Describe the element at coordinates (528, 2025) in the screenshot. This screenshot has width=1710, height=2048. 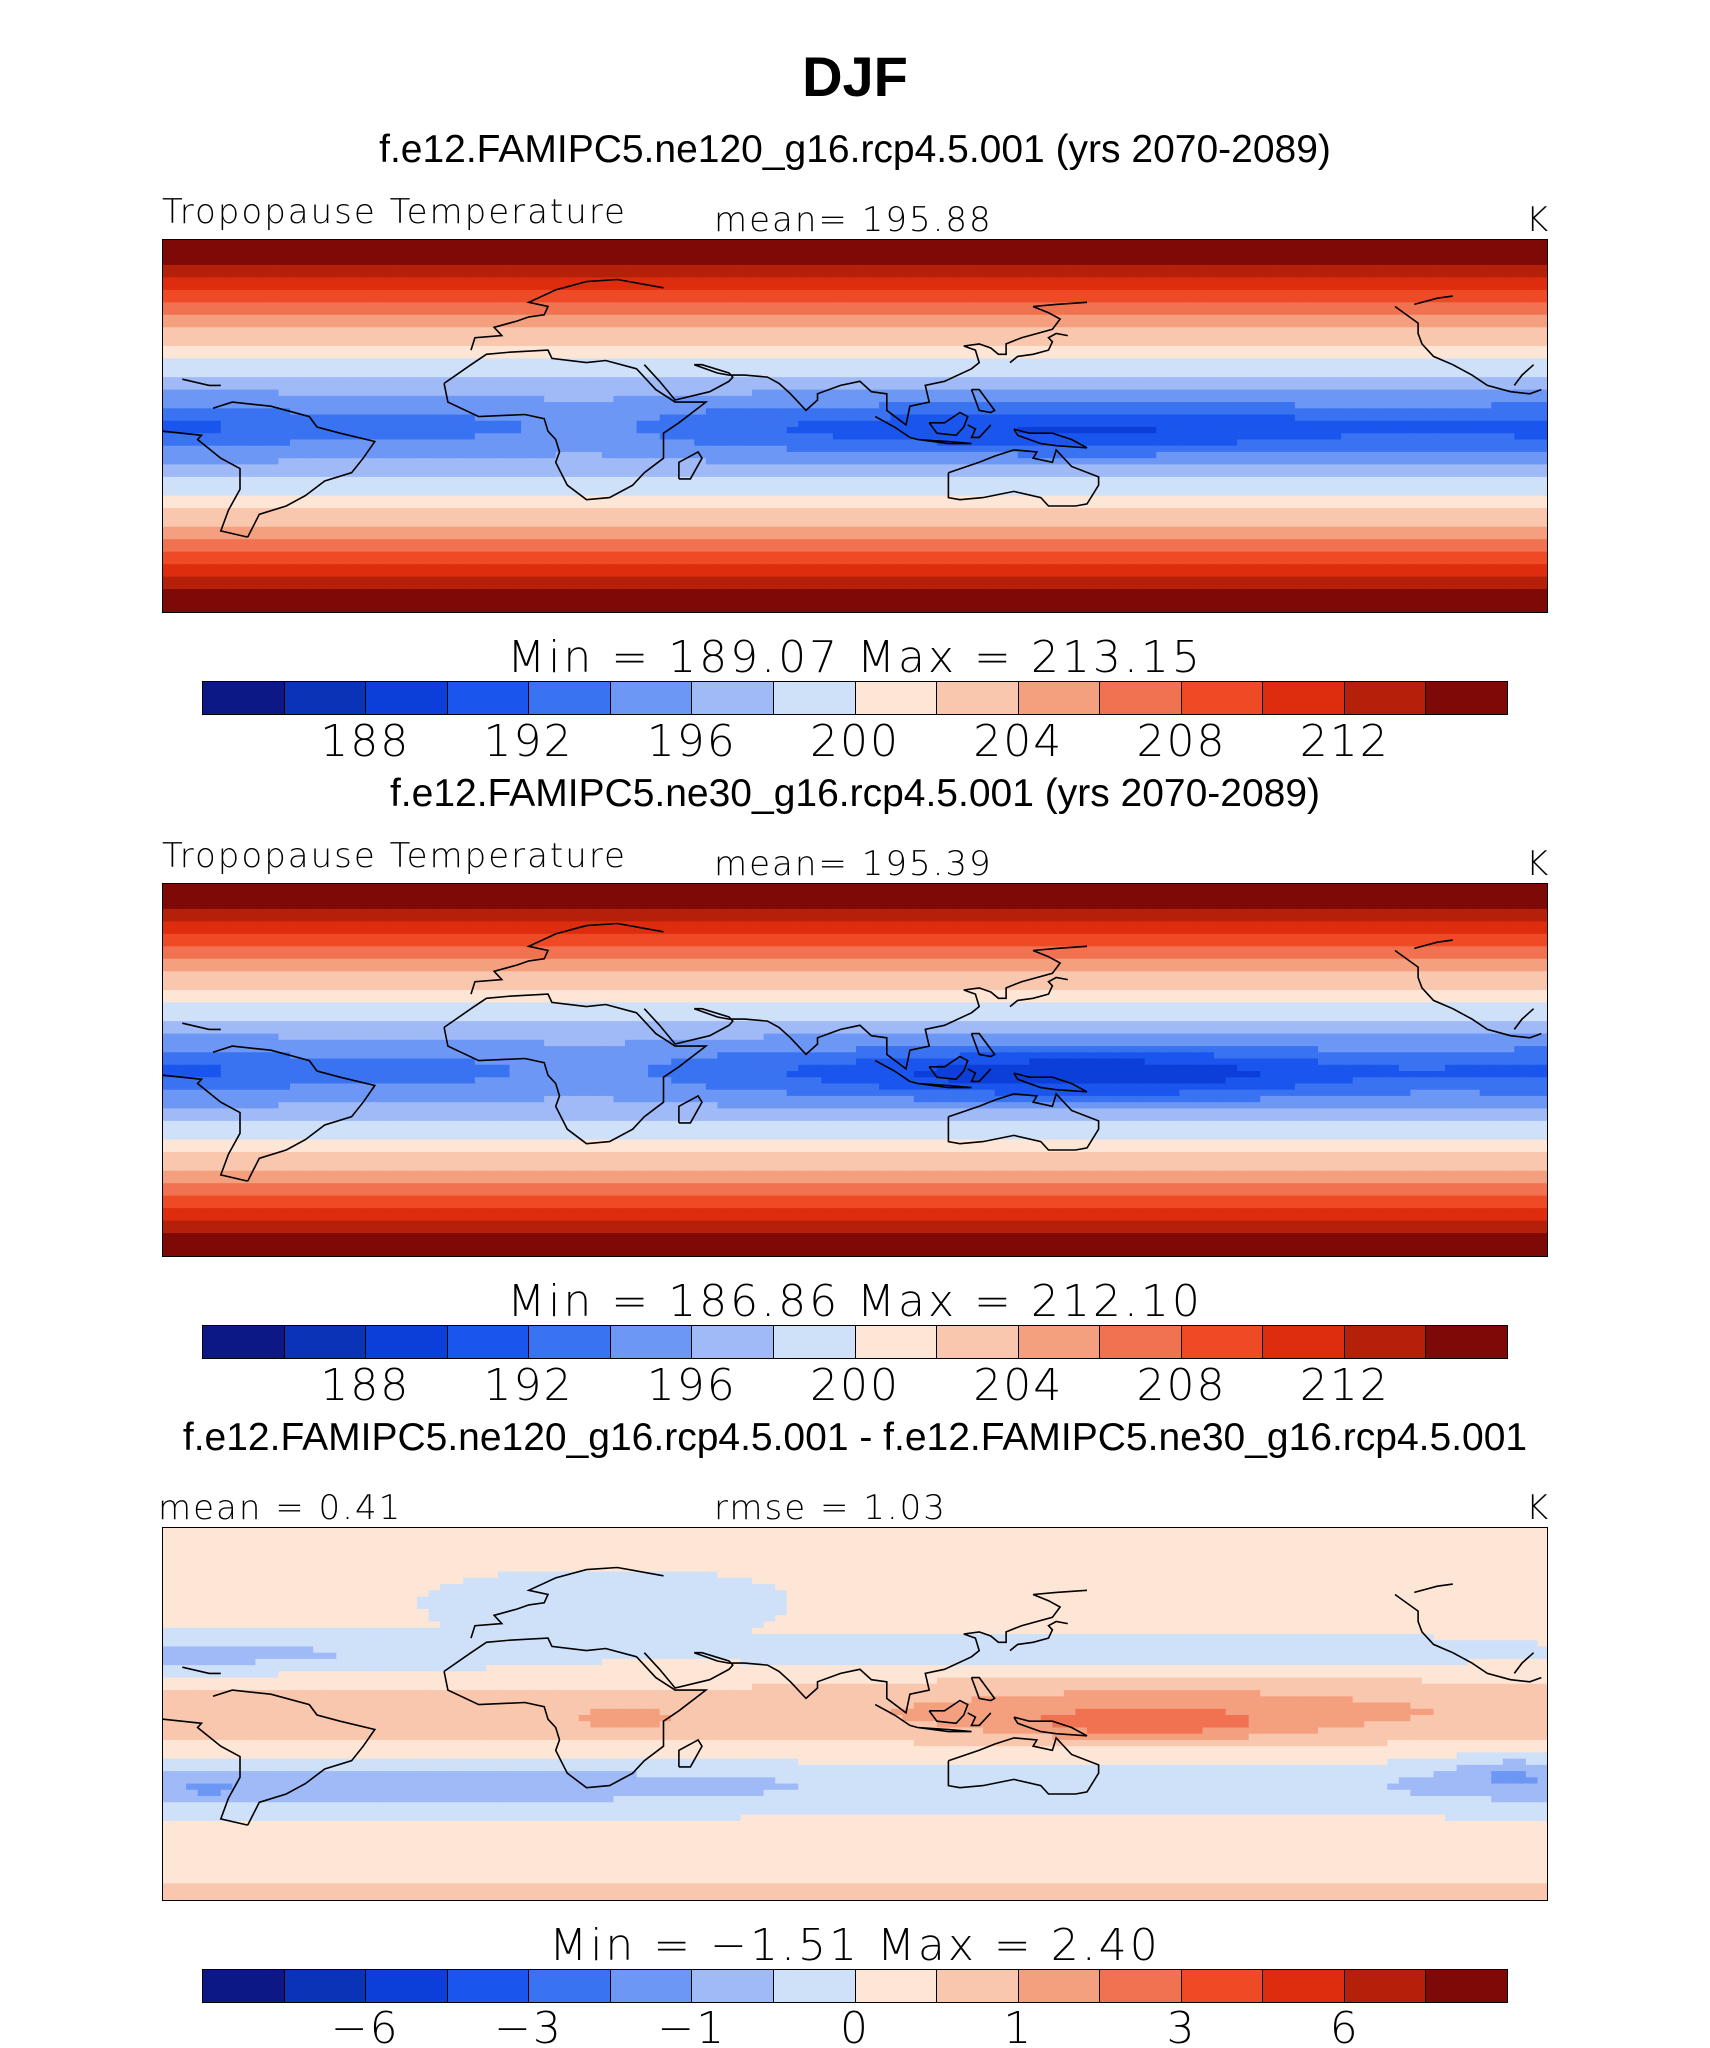
I see `colorbar-tick-label: −3` at that location.